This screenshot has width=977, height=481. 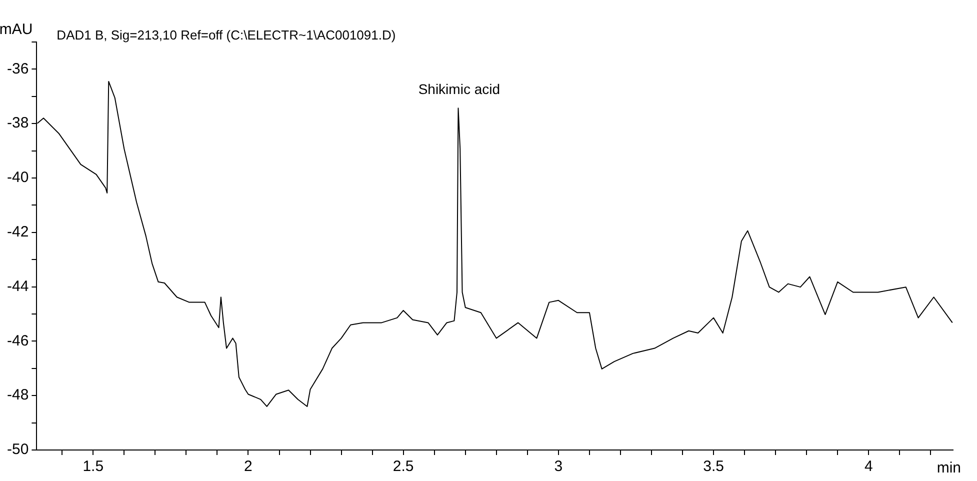 I want to click on x-tick-label: 2, so click(x=248, y=467).